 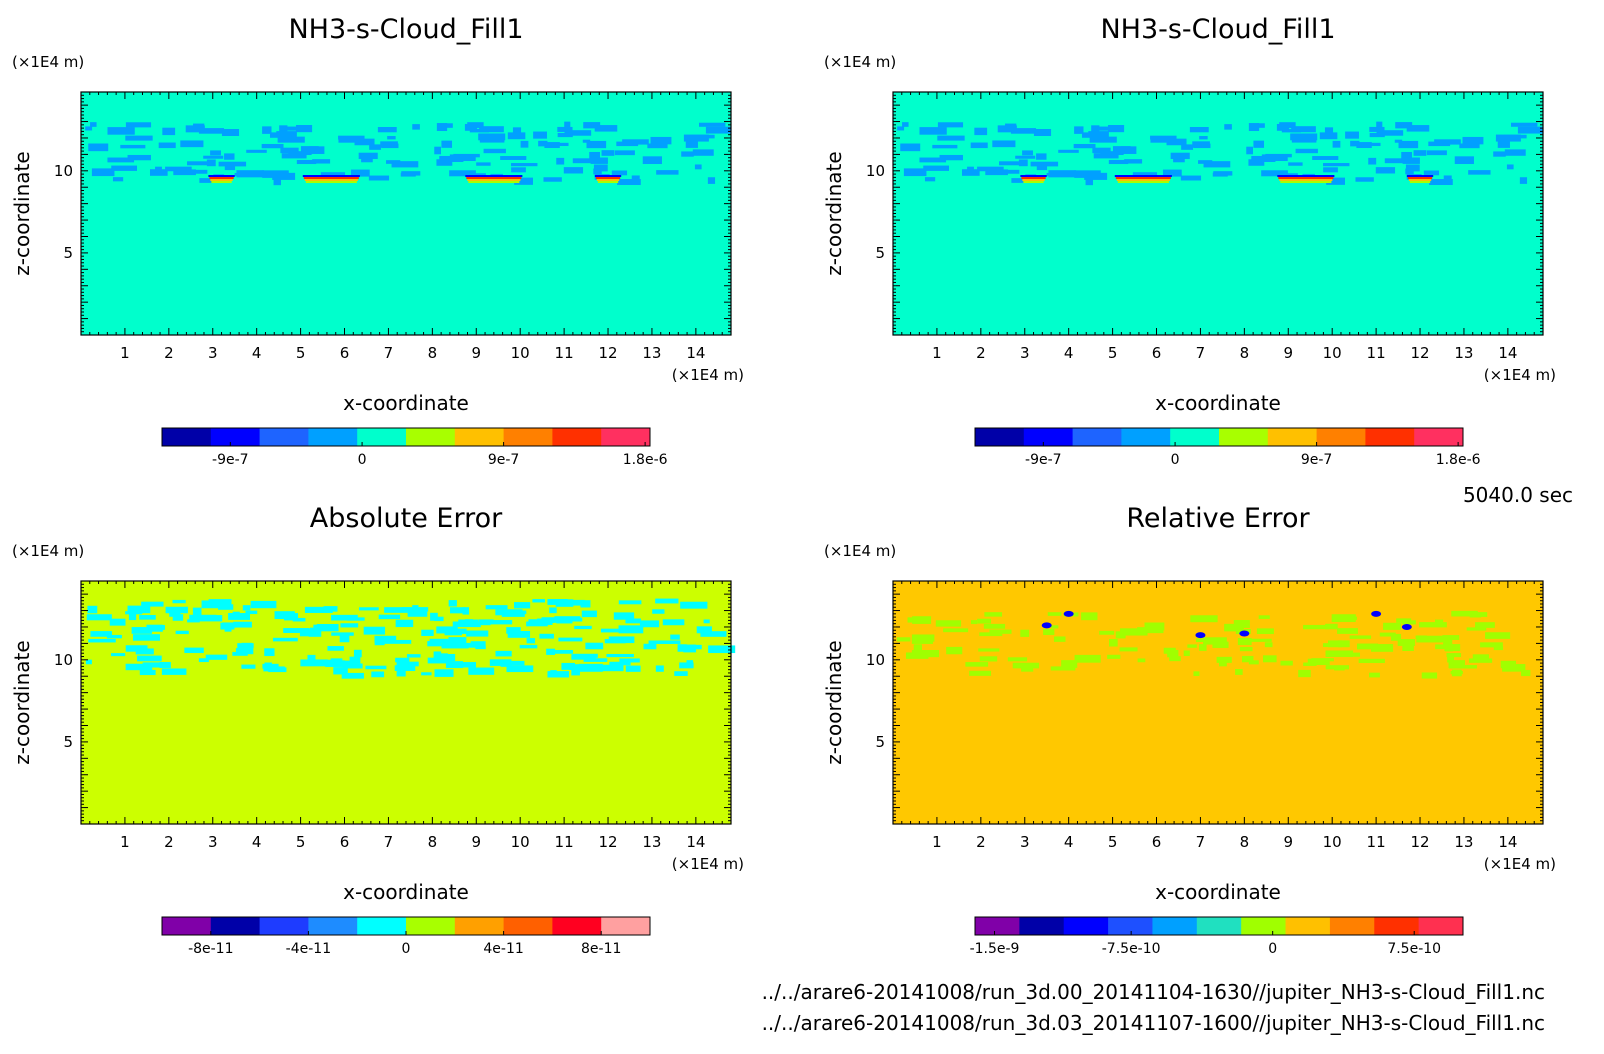 What do you see at coordinates (125, 842) in the screenshot?
I see `x-tick-label: 1` at bounding box center [125, 842].